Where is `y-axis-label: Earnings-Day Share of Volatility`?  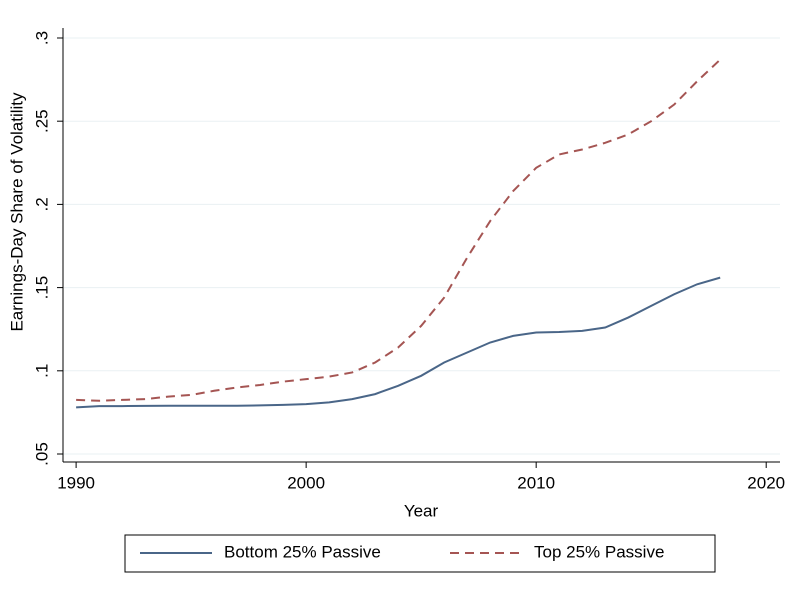
y-axis-label: Earnings-Day Share of Volatility is located at coordinates (16, 212).